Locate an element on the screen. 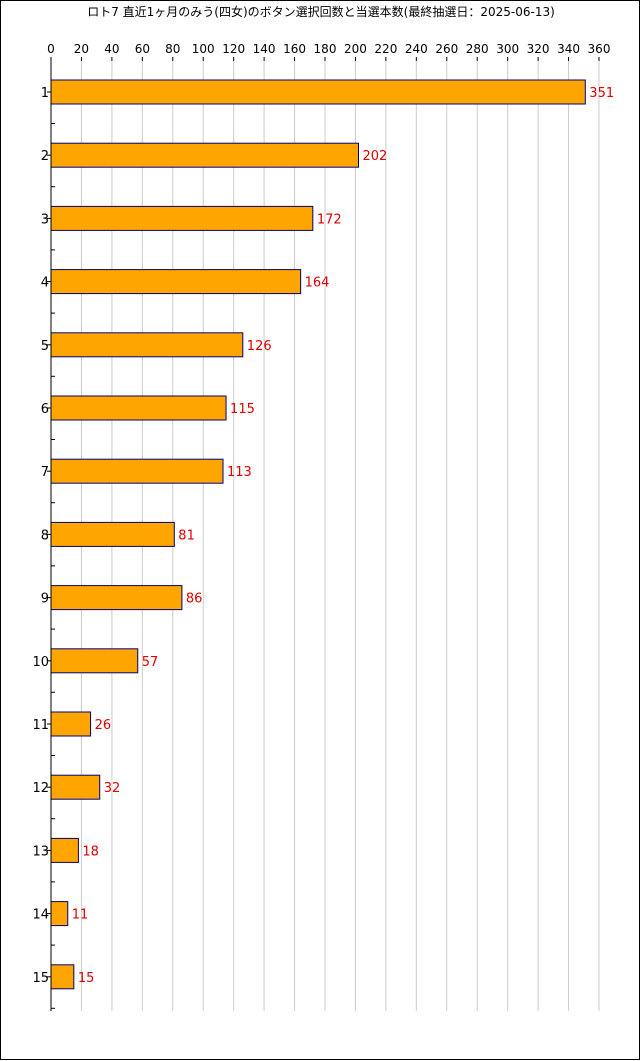  y-tick-label-8: 8 is located at coordinates (45, 535).